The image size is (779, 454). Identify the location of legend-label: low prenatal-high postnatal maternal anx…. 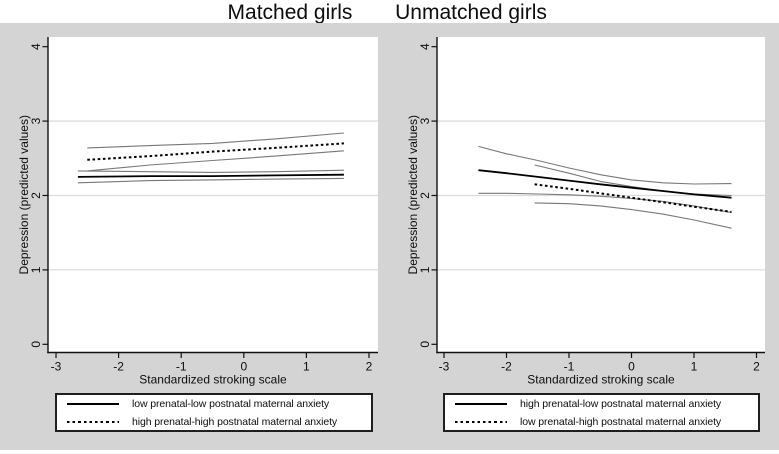
(621, 421).